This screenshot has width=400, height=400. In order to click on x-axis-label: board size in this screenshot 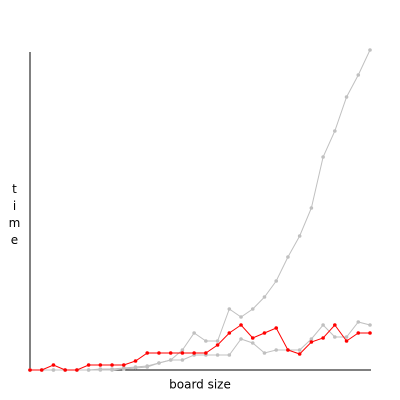, I will do `click(200, 385)`.